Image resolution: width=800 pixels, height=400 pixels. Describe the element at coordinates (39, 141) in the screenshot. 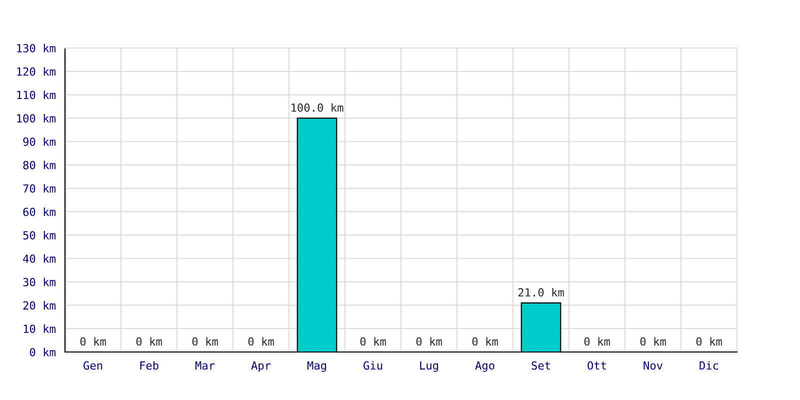

I see `y-tick-label: 90 km` at that location.